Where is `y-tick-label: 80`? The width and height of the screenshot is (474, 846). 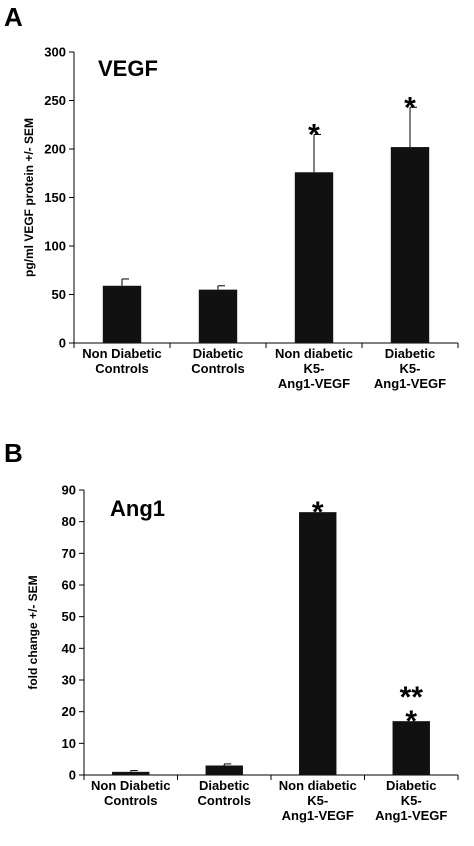
y-tick-label: 80 is located at coordinates (69, 521).